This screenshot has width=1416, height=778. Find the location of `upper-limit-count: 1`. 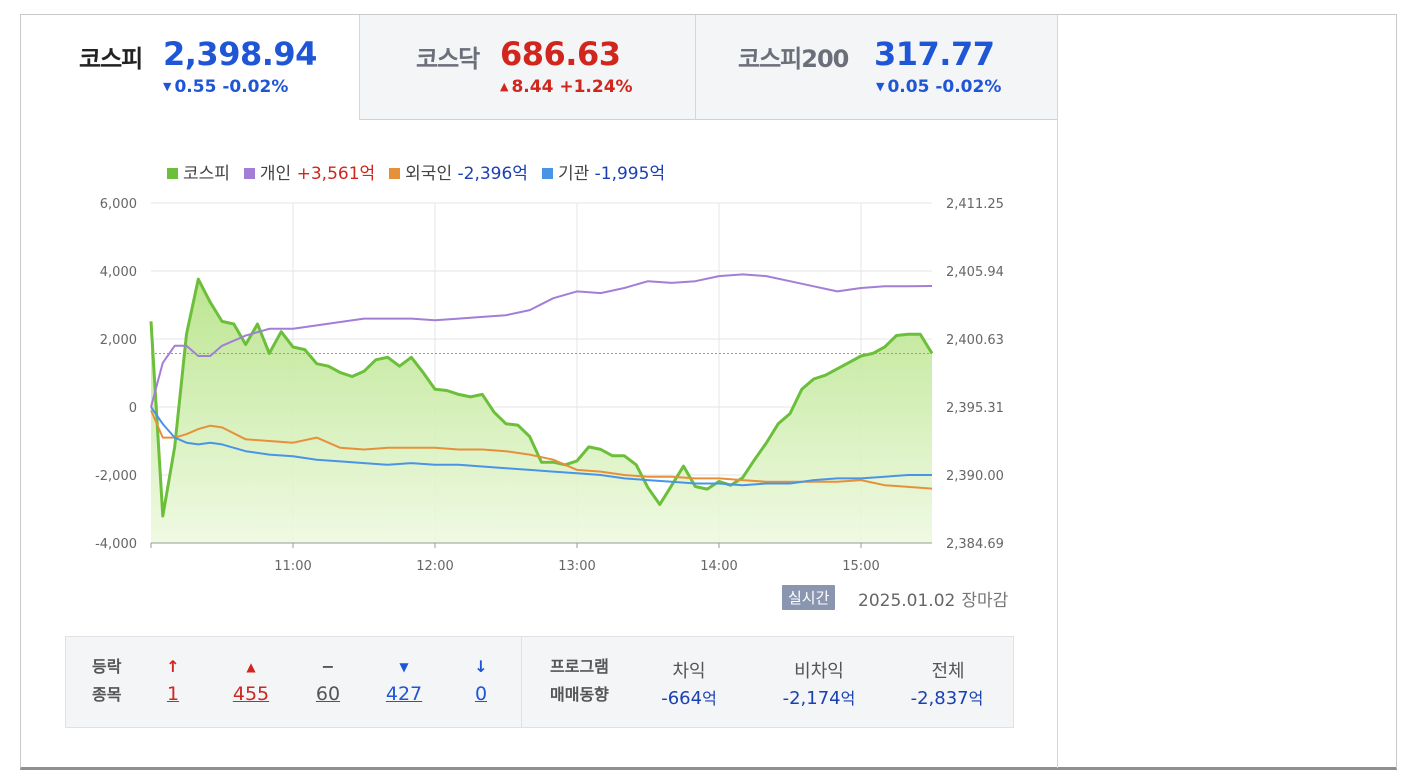

upper-limit-count: 1 is located at coordinates (173, 694).